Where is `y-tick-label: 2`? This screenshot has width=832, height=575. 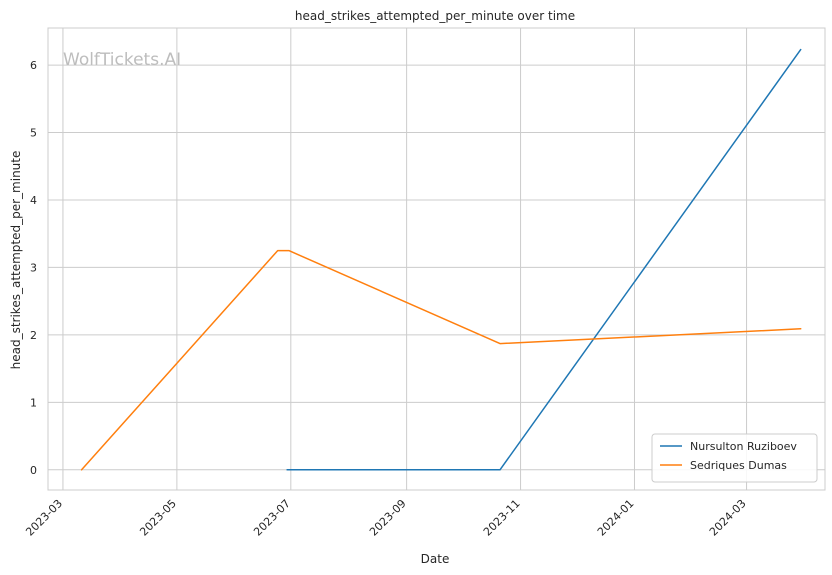
y-tick-label: 2 is located at coordinates (33, 335).